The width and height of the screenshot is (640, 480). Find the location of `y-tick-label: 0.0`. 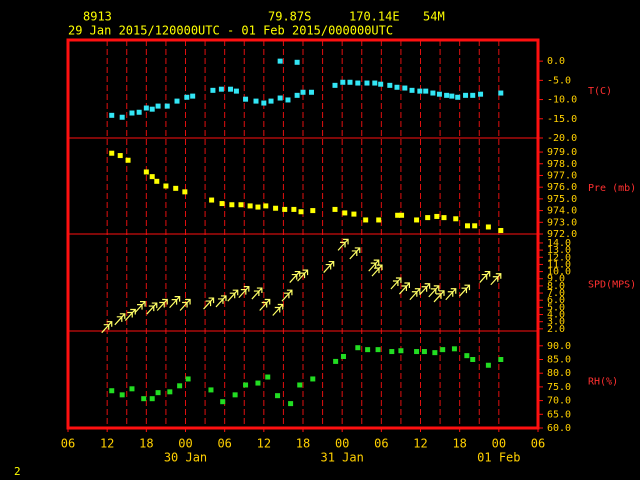

y-tick-label: 0.0 is located at coordinates (556, 61).